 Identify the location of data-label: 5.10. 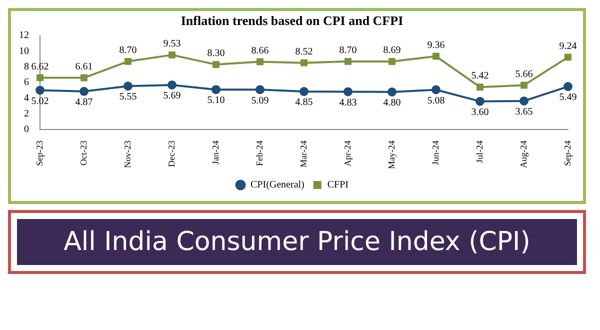
(216, 100).